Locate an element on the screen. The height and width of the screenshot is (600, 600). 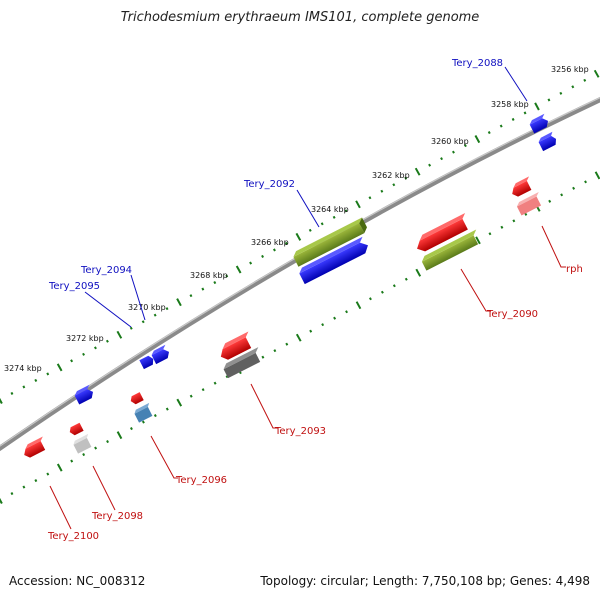
gene-label: rph is located at coordinates (574, 269).